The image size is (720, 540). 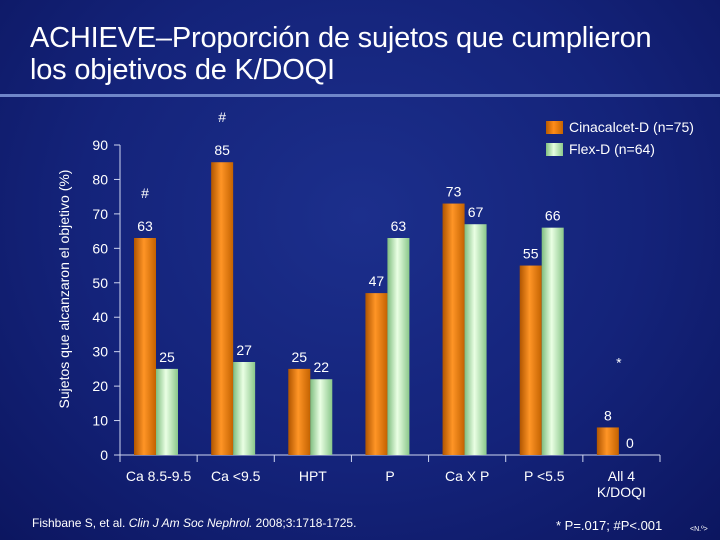 What do you see at coordinates (100, 283) in the screenshot?
I see `y-tick-label: 50` at bounding box center [100, 283].